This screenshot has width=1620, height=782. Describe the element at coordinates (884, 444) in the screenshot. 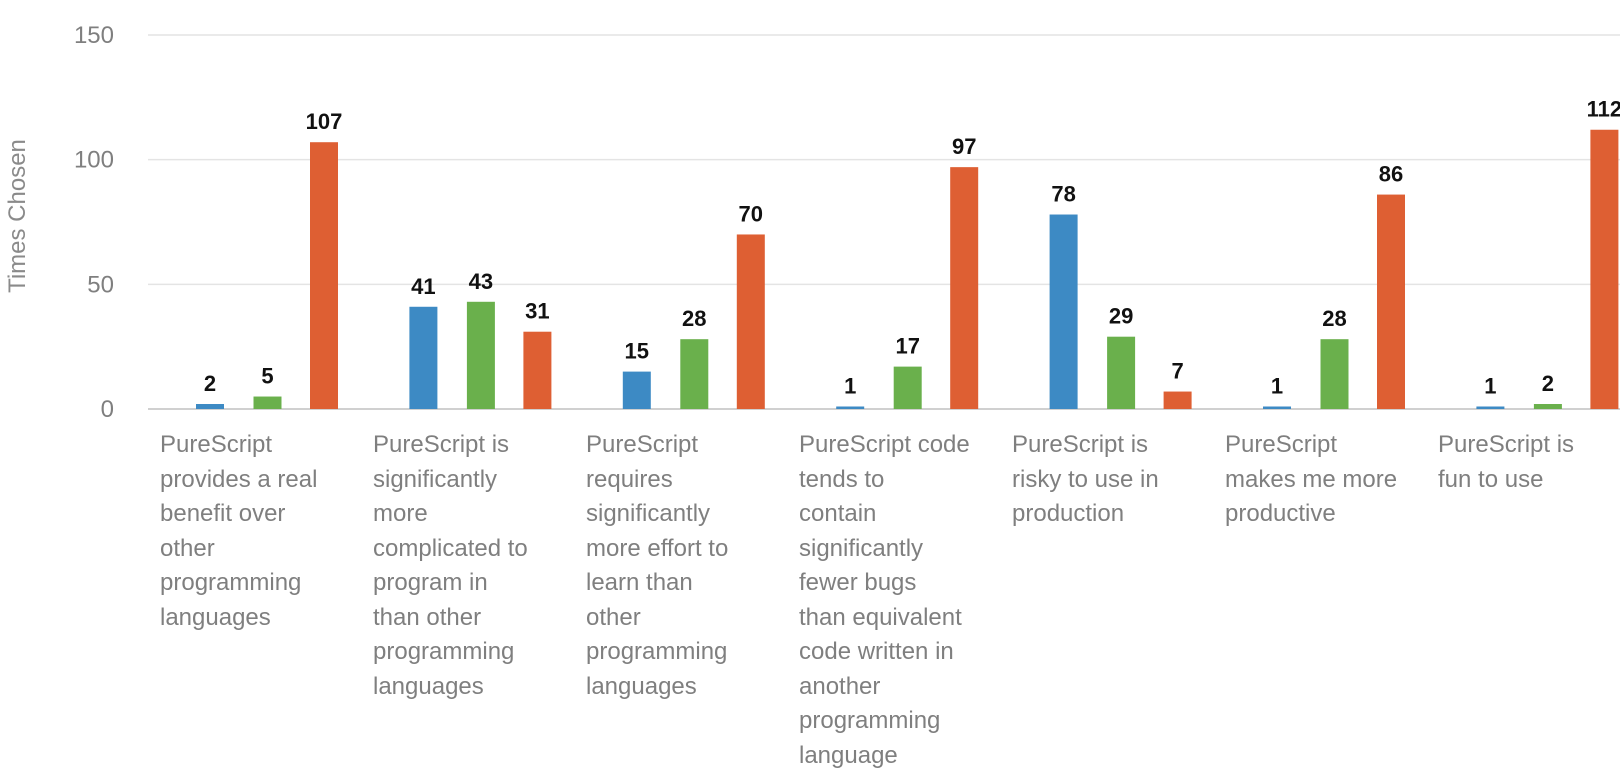

I see `x-category-label-line: PureScript code` at that location.